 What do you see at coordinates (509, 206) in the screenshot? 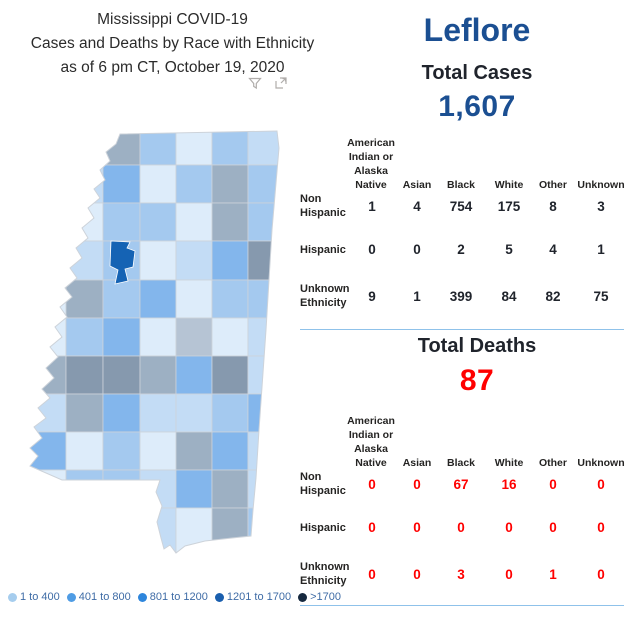
I see `cases-value-cell: 175` at bounding box center [509, 206].